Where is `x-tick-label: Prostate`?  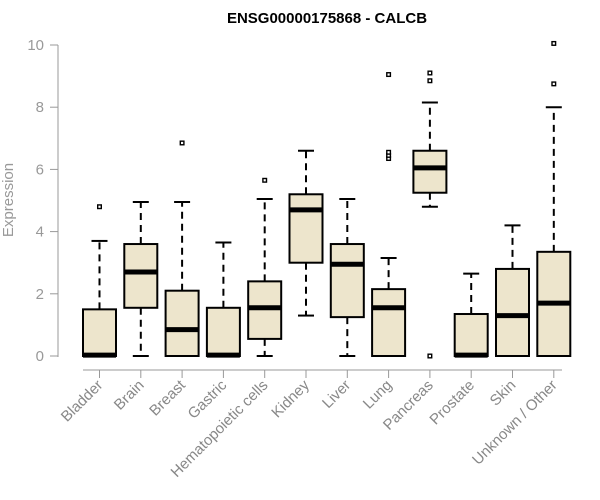 x-tick-label: Prostate is located at coordinates (452, 403).